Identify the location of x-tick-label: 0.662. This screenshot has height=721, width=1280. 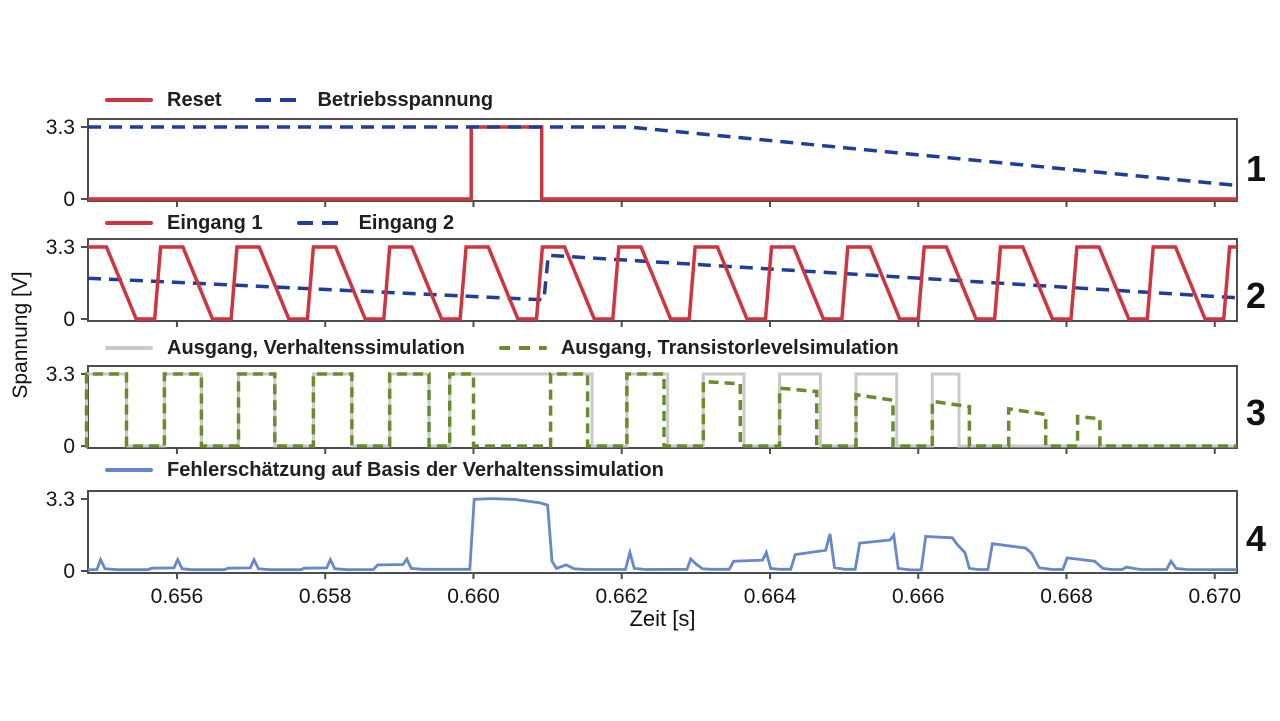
(621, 596).